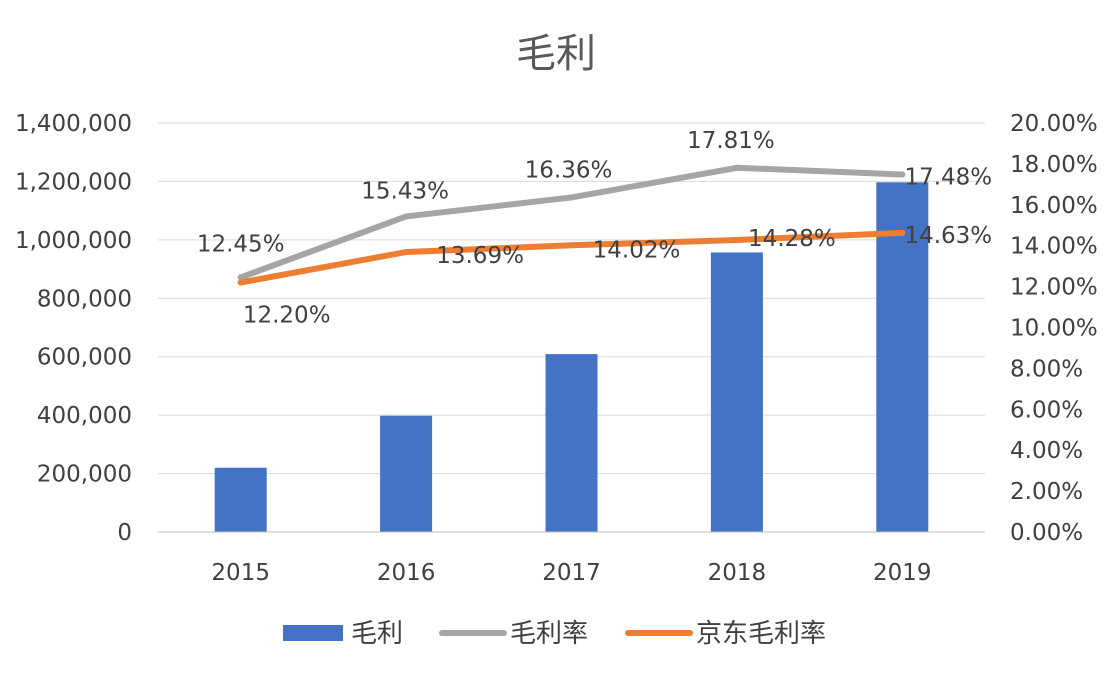 The height and width of the screenshot is (678, 1118). I want to click on legend-label: 毛利率, so click(549, 634).